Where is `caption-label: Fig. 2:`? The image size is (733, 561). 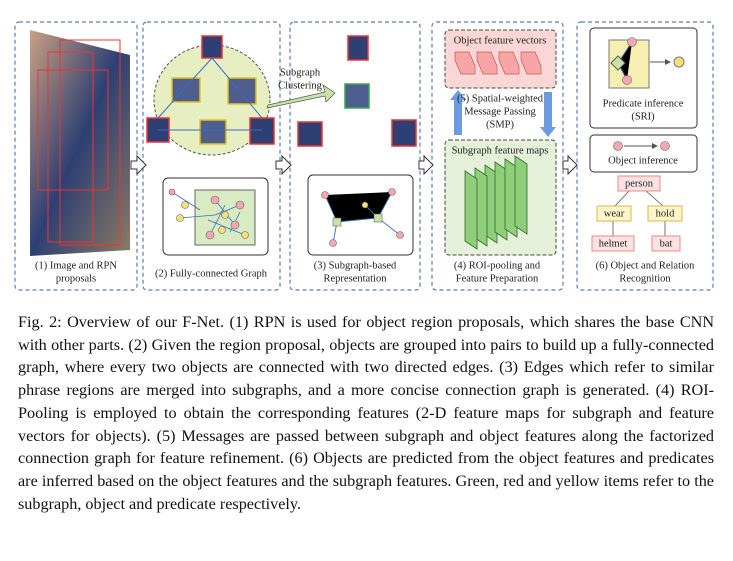 caption-label: Fig. 2: is located at coordinates (40, 322).